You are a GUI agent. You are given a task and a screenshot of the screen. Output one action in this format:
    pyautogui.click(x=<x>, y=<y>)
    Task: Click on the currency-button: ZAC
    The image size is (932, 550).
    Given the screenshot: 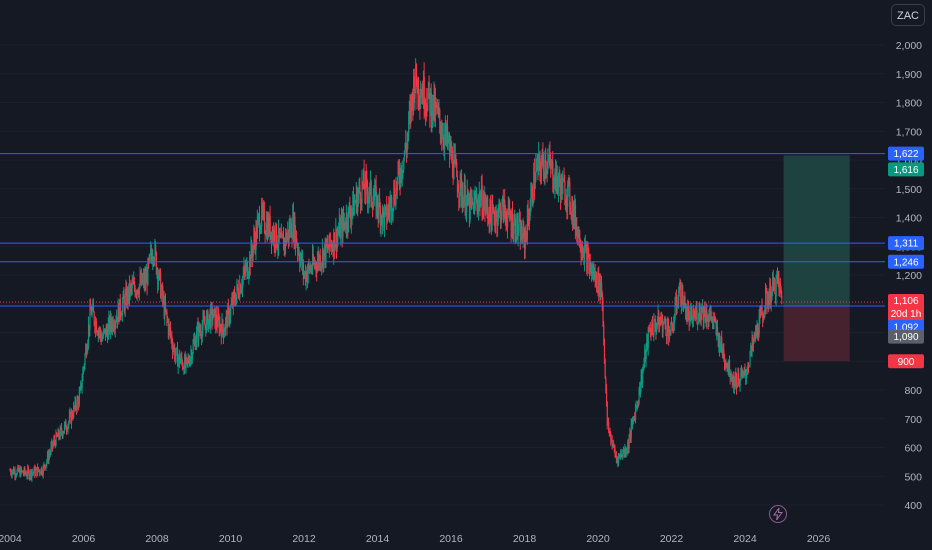 What is the action you would take?
    pyautogui.click(x=908, y=15)
    